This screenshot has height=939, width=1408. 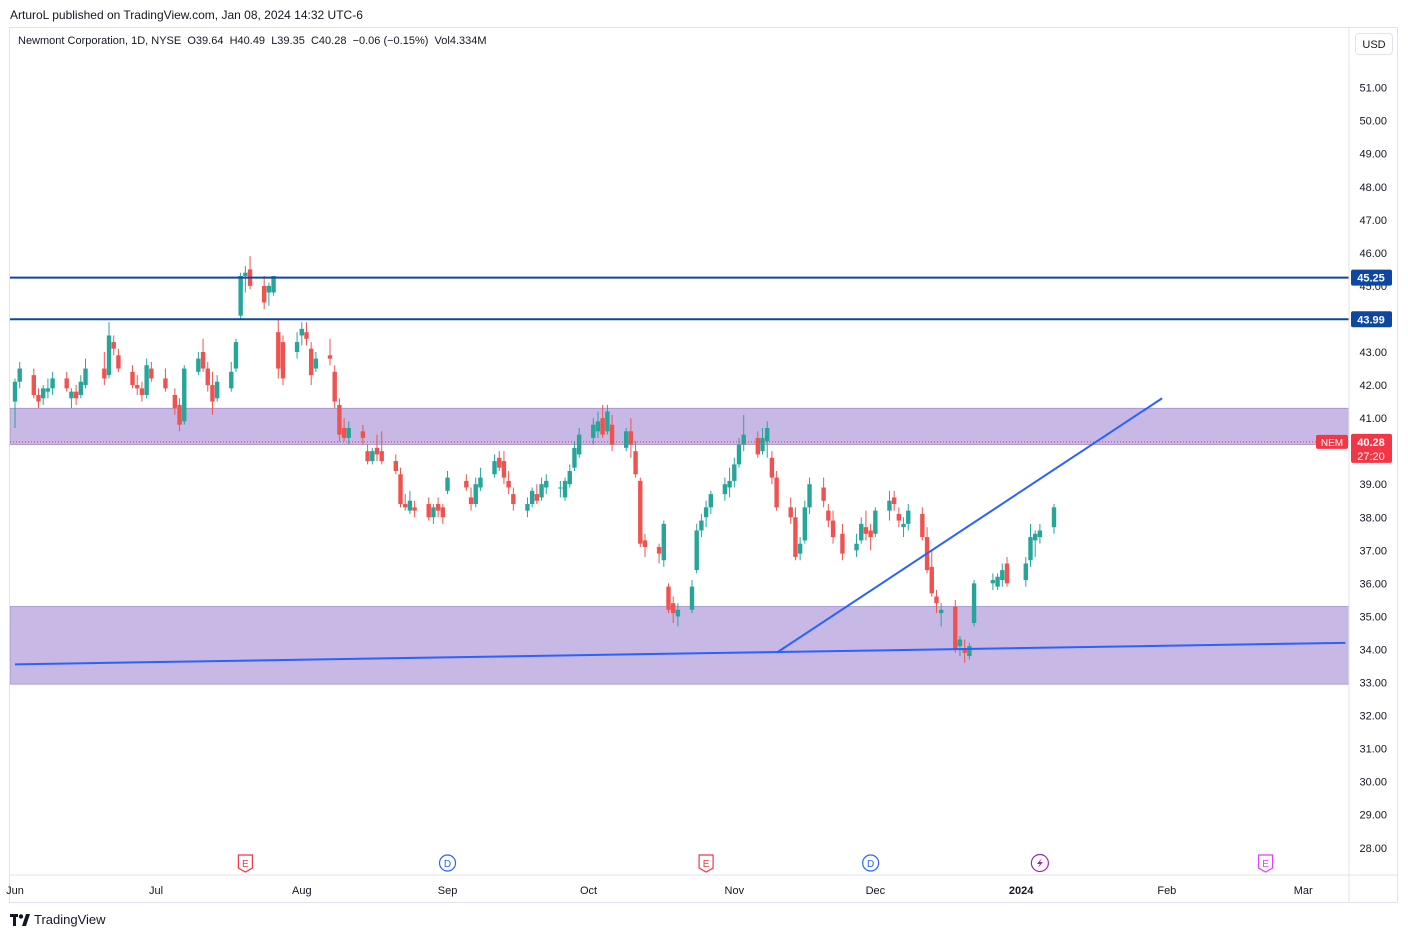 I want to click on last-price-label: 40.28, so click(x=1371, y=443).